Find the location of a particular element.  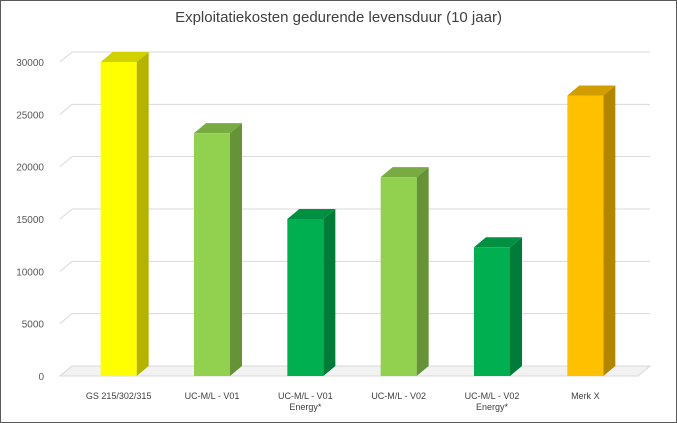

y-tick-label: 5000 is located at coordinates (33, 325).